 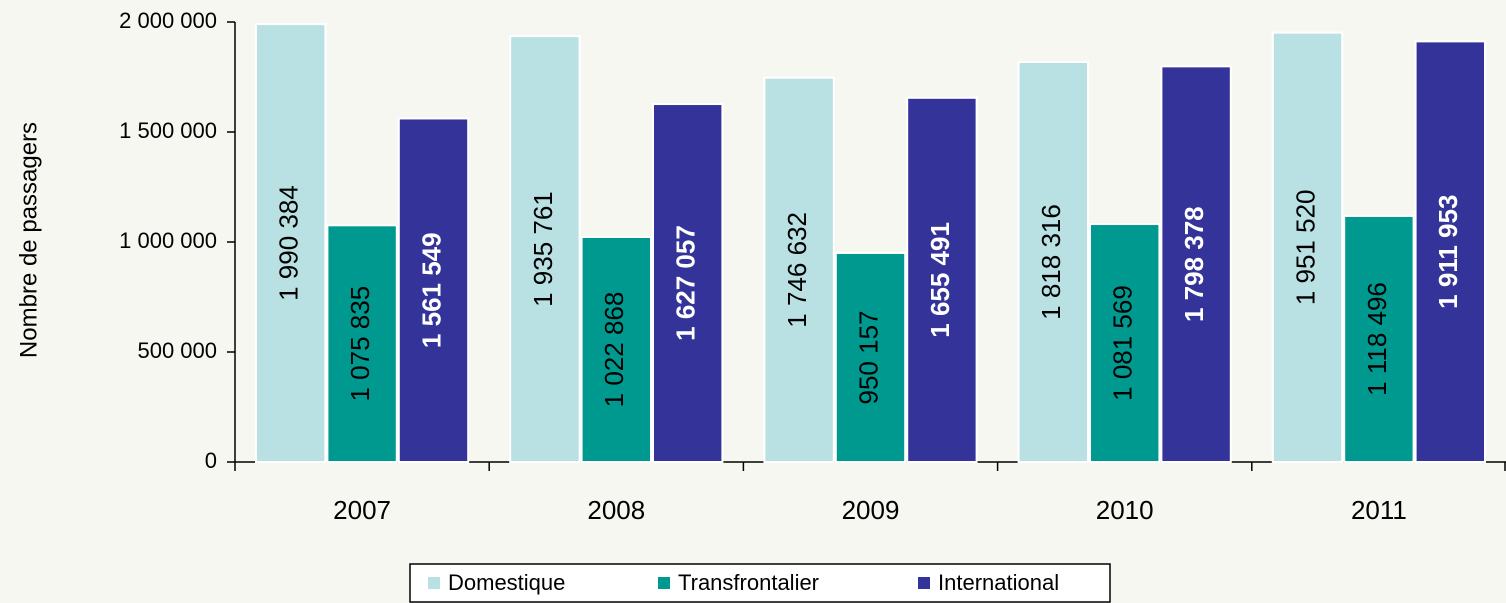 What do you see at coordinates (168, 240) in the screenshot?
I see `y-tick-label: 1 000 000` at bounding box center [168, 240].